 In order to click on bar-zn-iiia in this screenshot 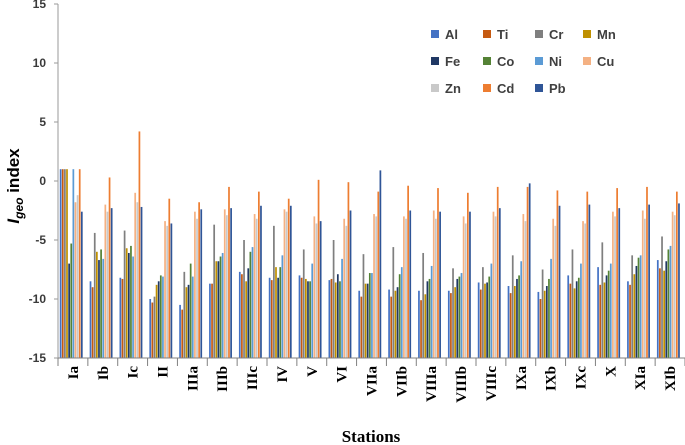, I will do `click(197, 288)`.